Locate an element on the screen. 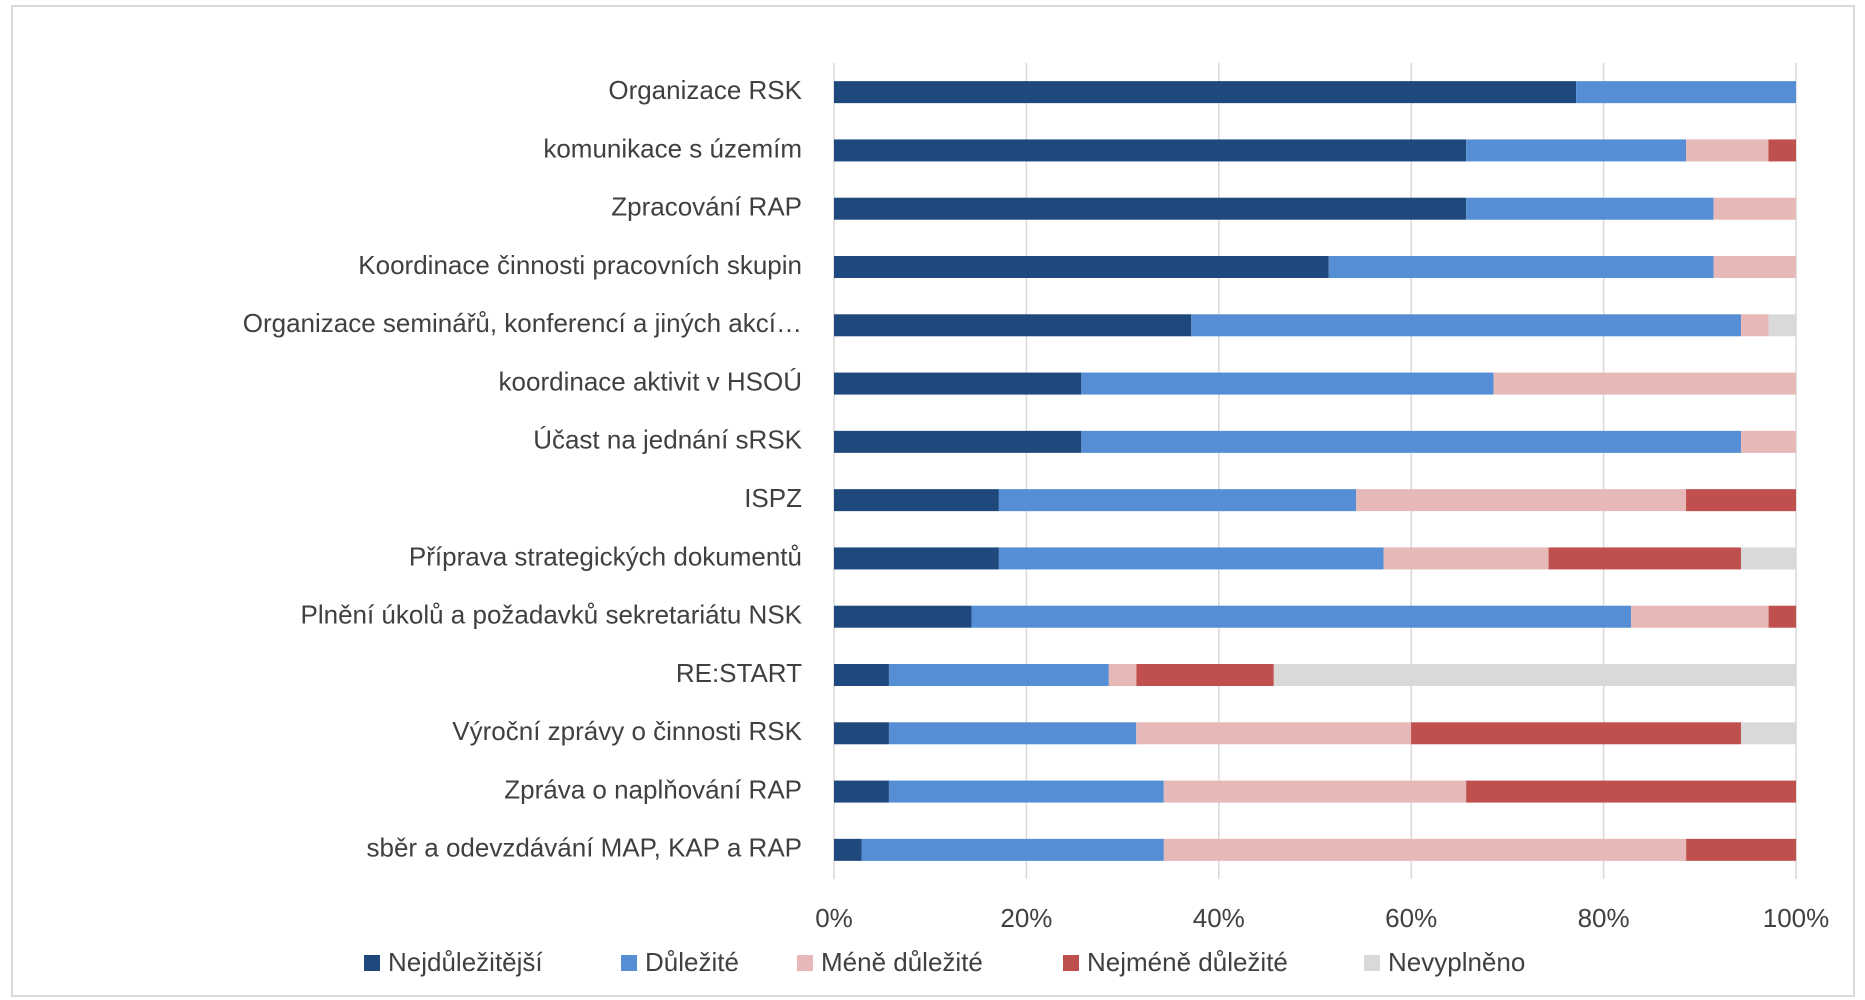 This screenshot has height=1000, width=1865. x-tick-label: 80% is located at coordinates (1604, 918).